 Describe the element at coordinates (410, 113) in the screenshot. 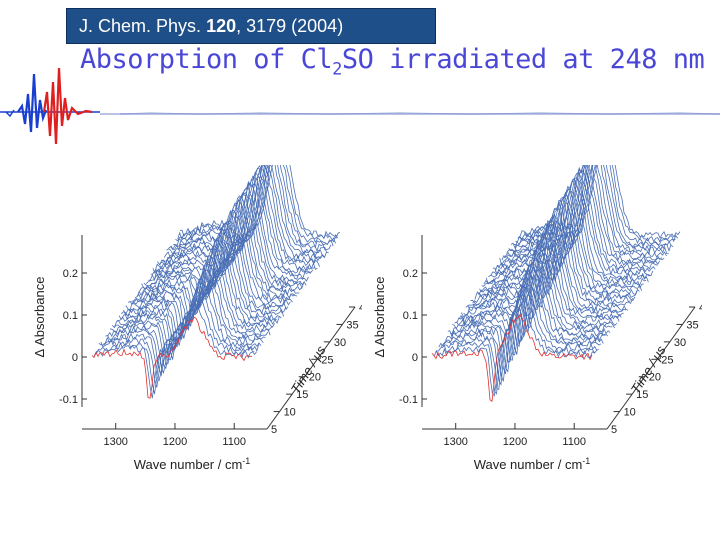

I see `title-underline-rule` at that location.